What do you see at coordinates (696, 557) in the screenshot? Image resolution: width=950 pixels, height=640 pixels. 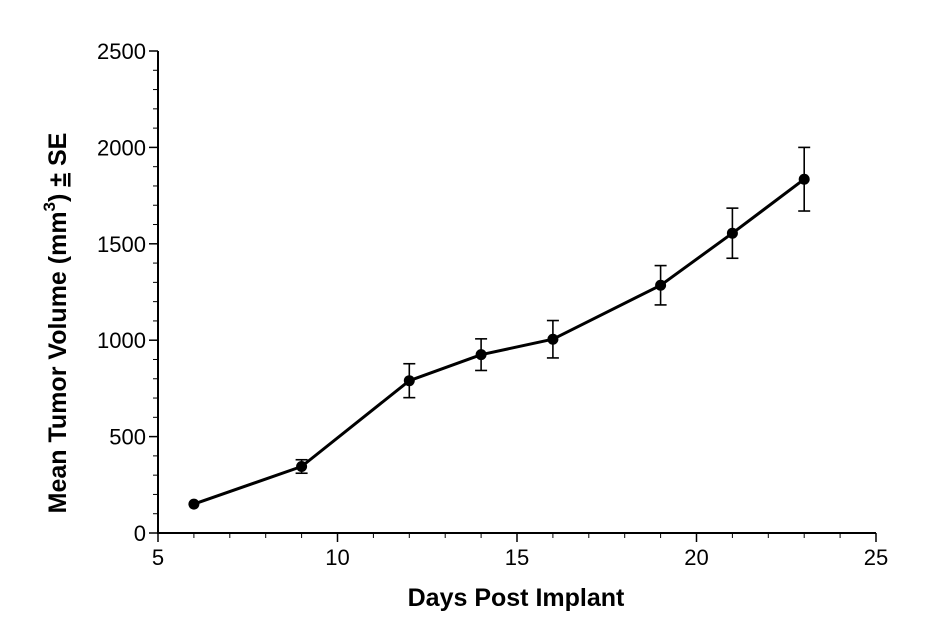 I see `x-tick-label: 20` at bounding box center [696, 557].